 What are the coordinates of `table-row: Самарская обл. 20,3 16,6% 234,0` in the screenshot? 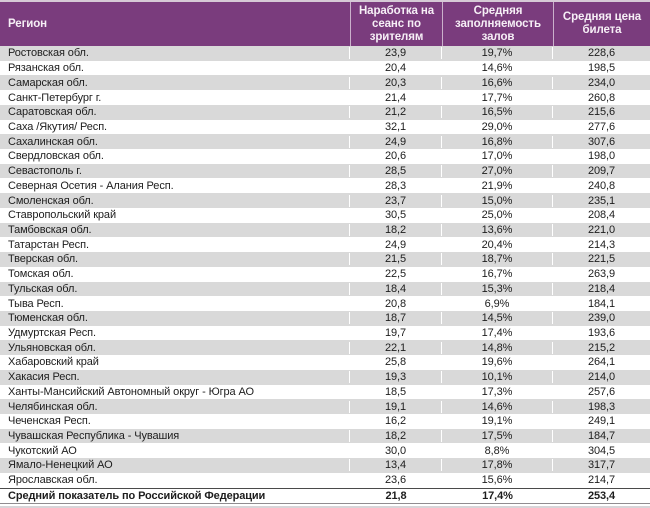 It's located at (325, 83).